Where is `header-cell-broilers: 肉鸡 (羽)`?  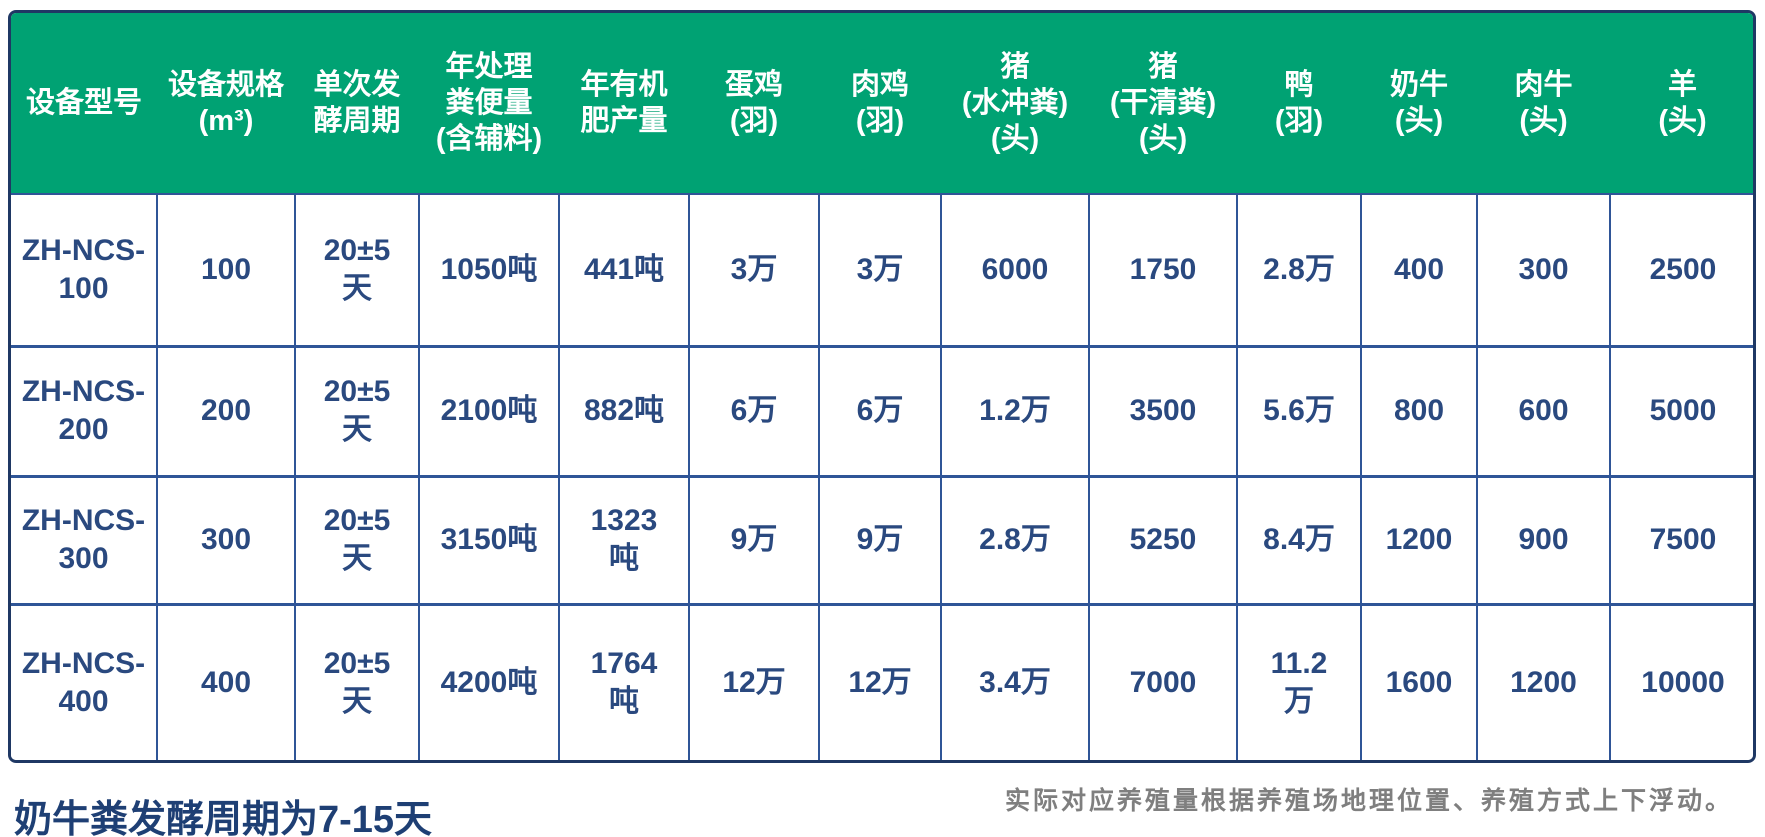
header-cell-broilers: 肉鸡 (羽) is located at coordinates (880, 103).